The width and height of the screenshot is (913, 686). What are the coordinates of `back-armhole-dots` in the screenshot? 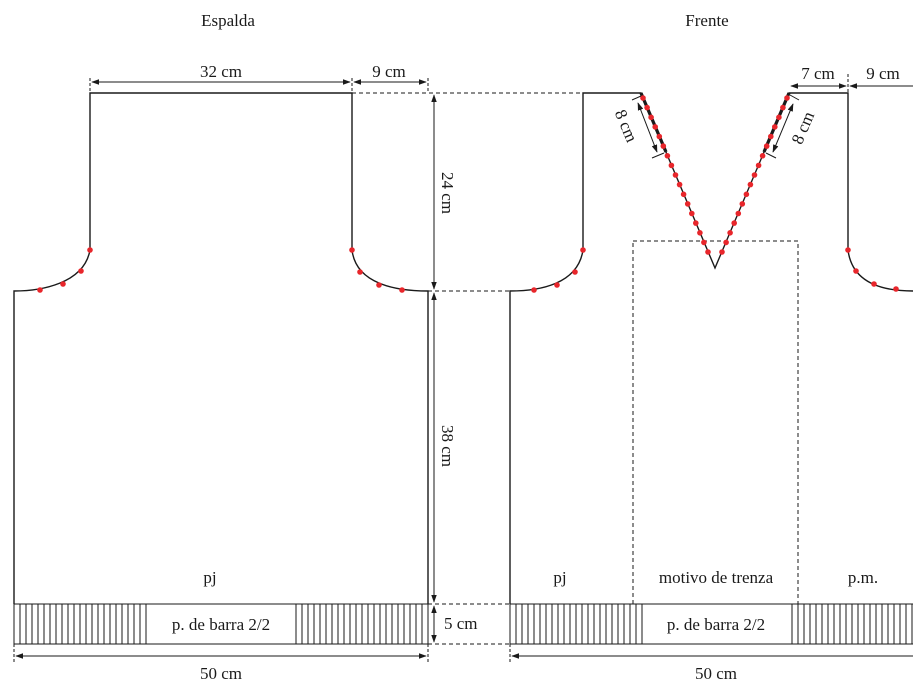 It's located at (221, 270).